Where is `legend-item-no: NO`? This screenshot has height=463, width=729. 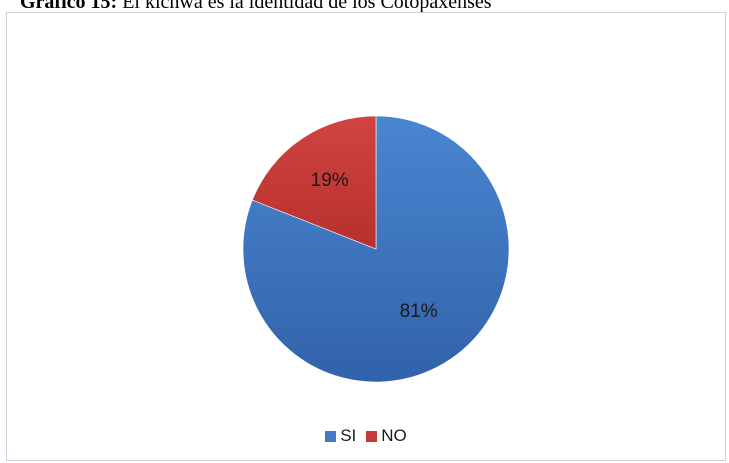 legend-item-no: NO is located at coordinates (386, 436).